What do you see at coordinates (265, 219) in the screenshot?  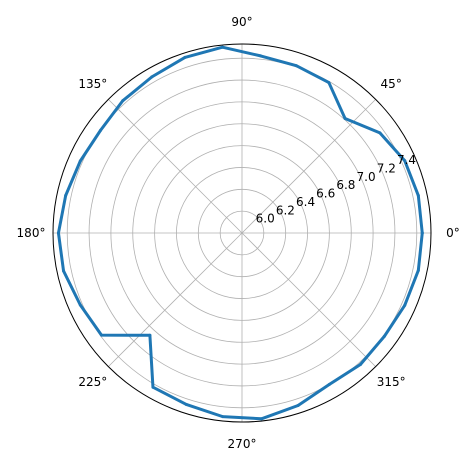 I see `r-tick-label-0: 6.0` at bounding box center [265, 219].